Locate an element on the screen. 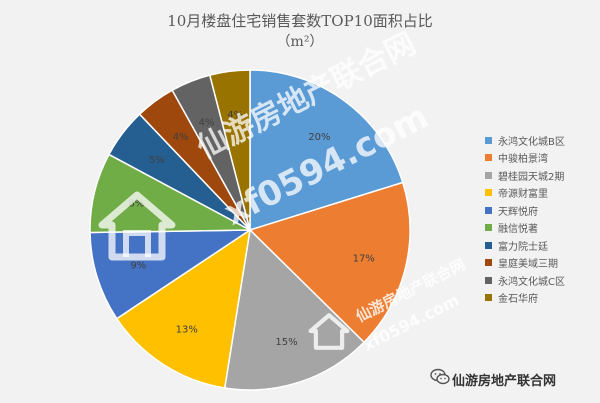 The width and height of the screenshot is (600, 403). pie-data-label-4: 13% is located at coordinates (187, 329).